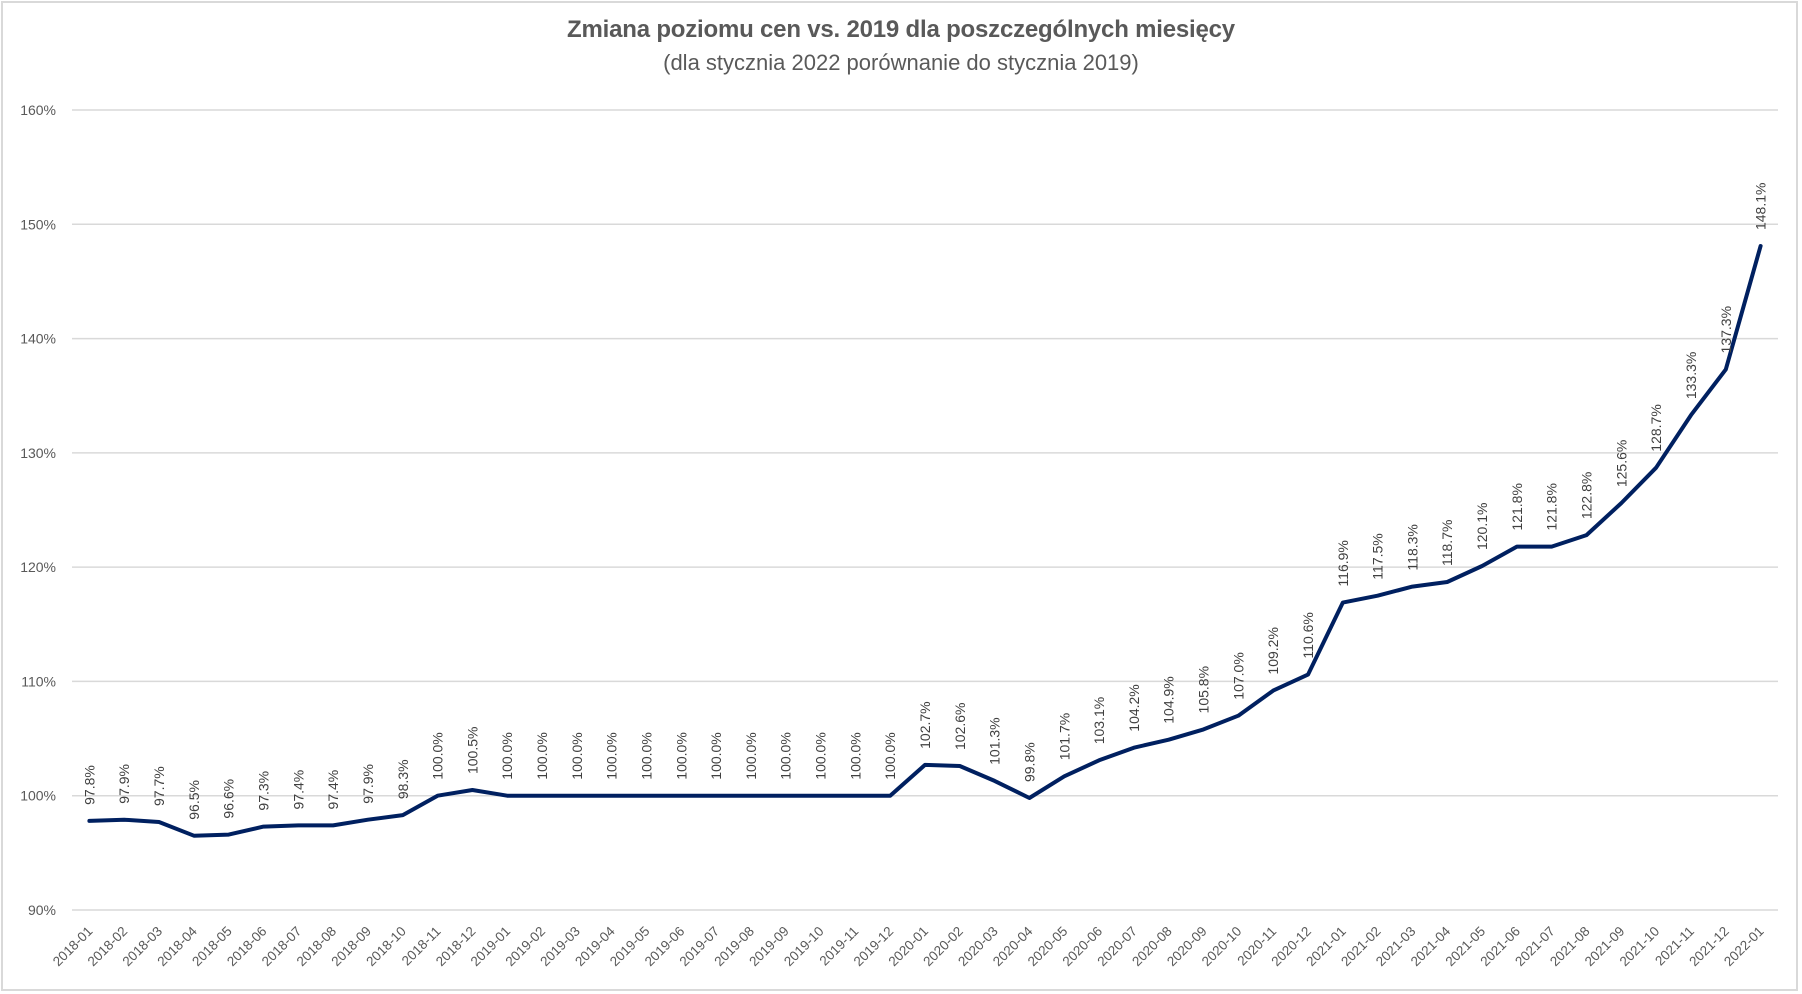  Describe the element at coordinates (1099, 720) in the screenshot. I see `data-label: 103.1%` at that location.